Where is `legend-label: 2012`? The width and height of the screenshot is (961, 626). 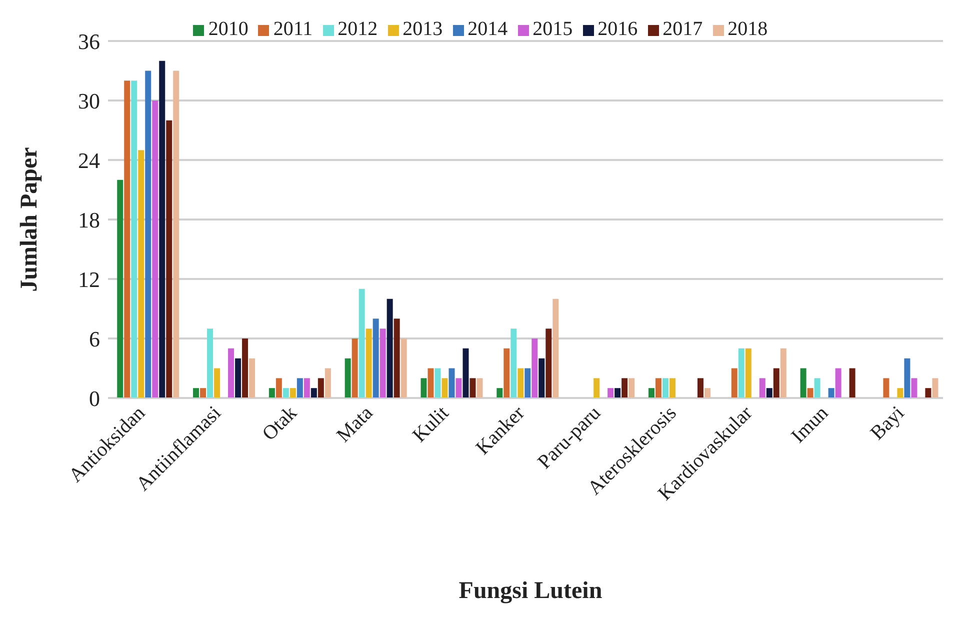
legend-label: 2012 is located at coordinates (358, 29).